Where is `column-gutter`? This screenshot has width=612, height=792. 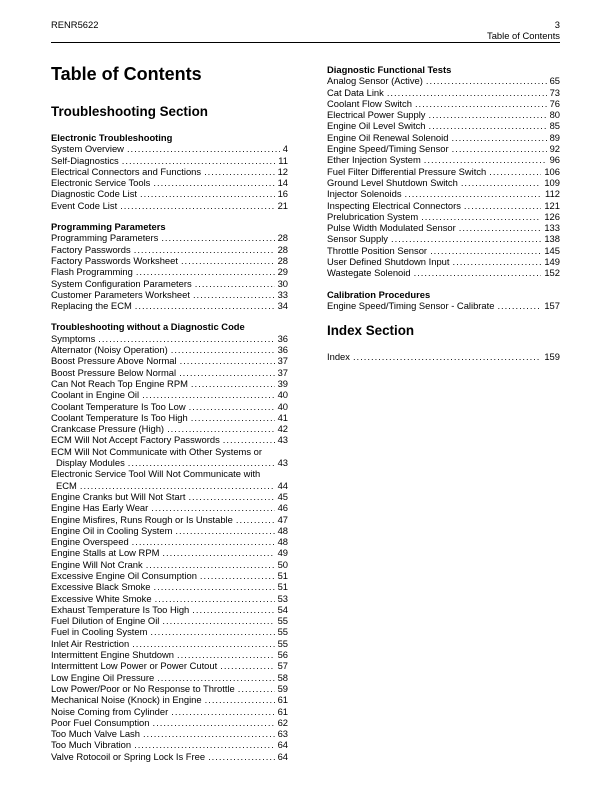
column-gutter is located at coordinates (307, 413).